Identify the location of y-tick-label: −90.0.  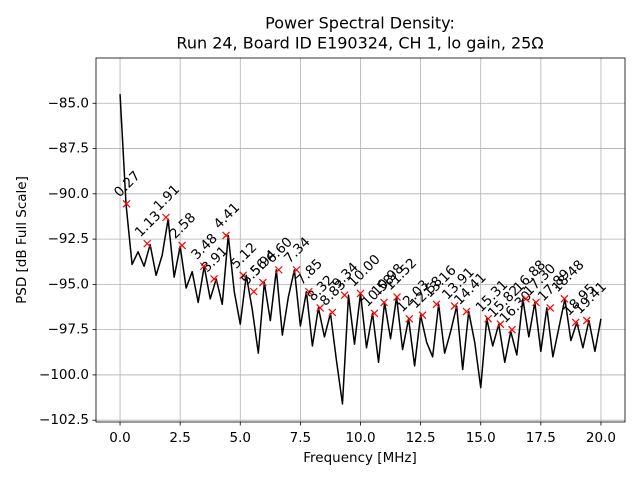
(68, 194).